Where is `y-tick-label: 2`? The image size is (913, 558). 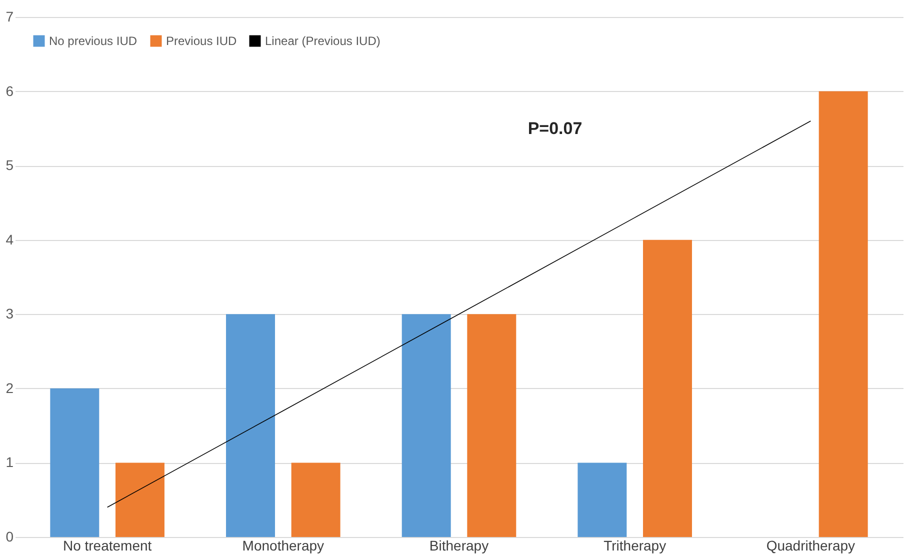
y-tick-label: 2 is located at coordinates (10, 388).